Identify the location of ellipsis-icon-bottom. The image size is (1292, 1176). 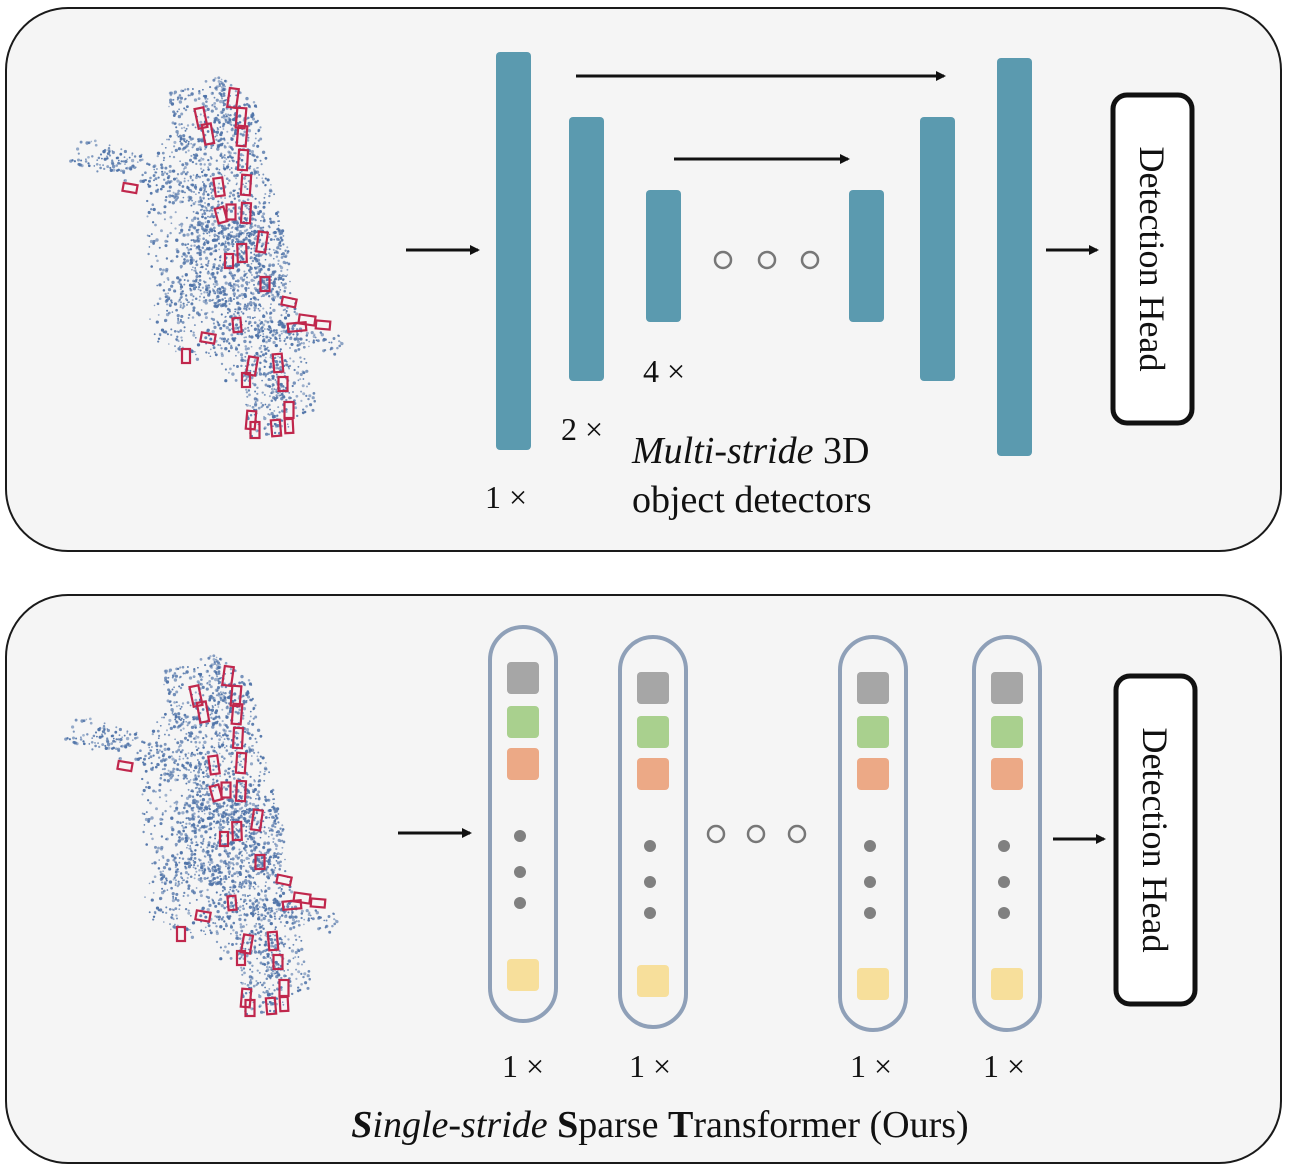
(756, 834).